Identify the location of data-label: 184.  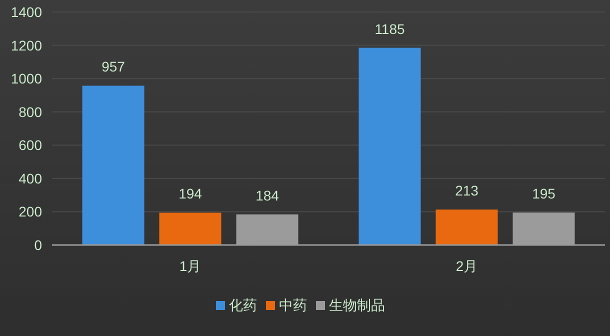
(268, 195).